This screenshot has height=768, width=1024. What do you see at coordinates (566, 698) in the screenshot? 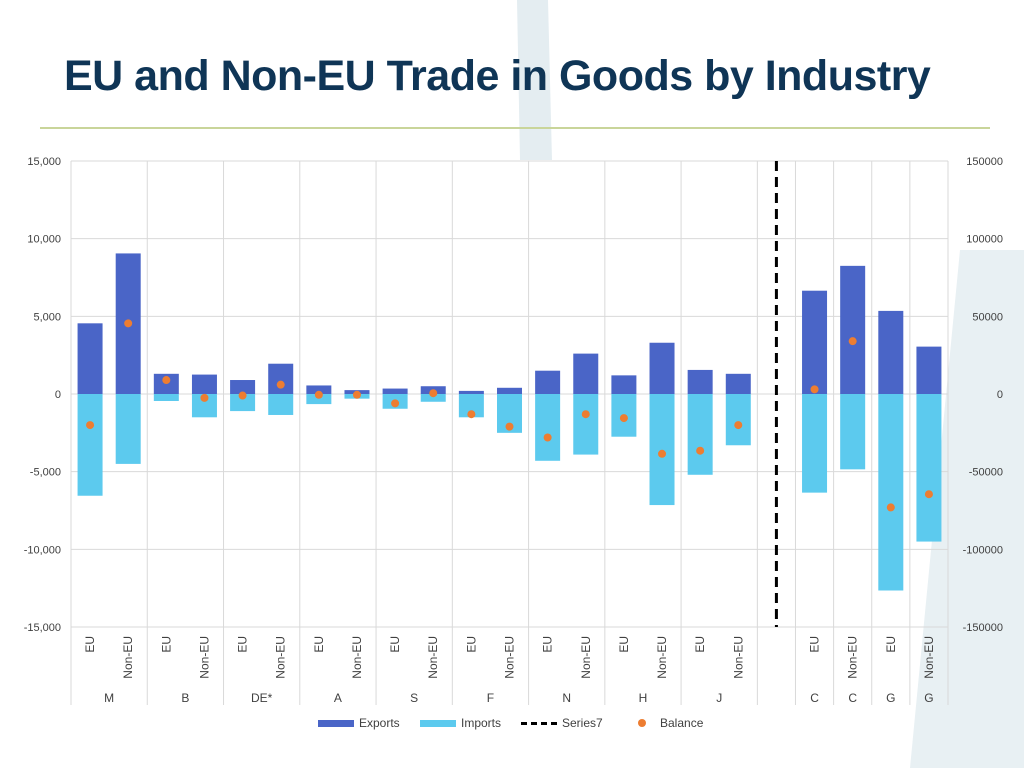
I see `group-label: N` at bounding box center [566, 698].